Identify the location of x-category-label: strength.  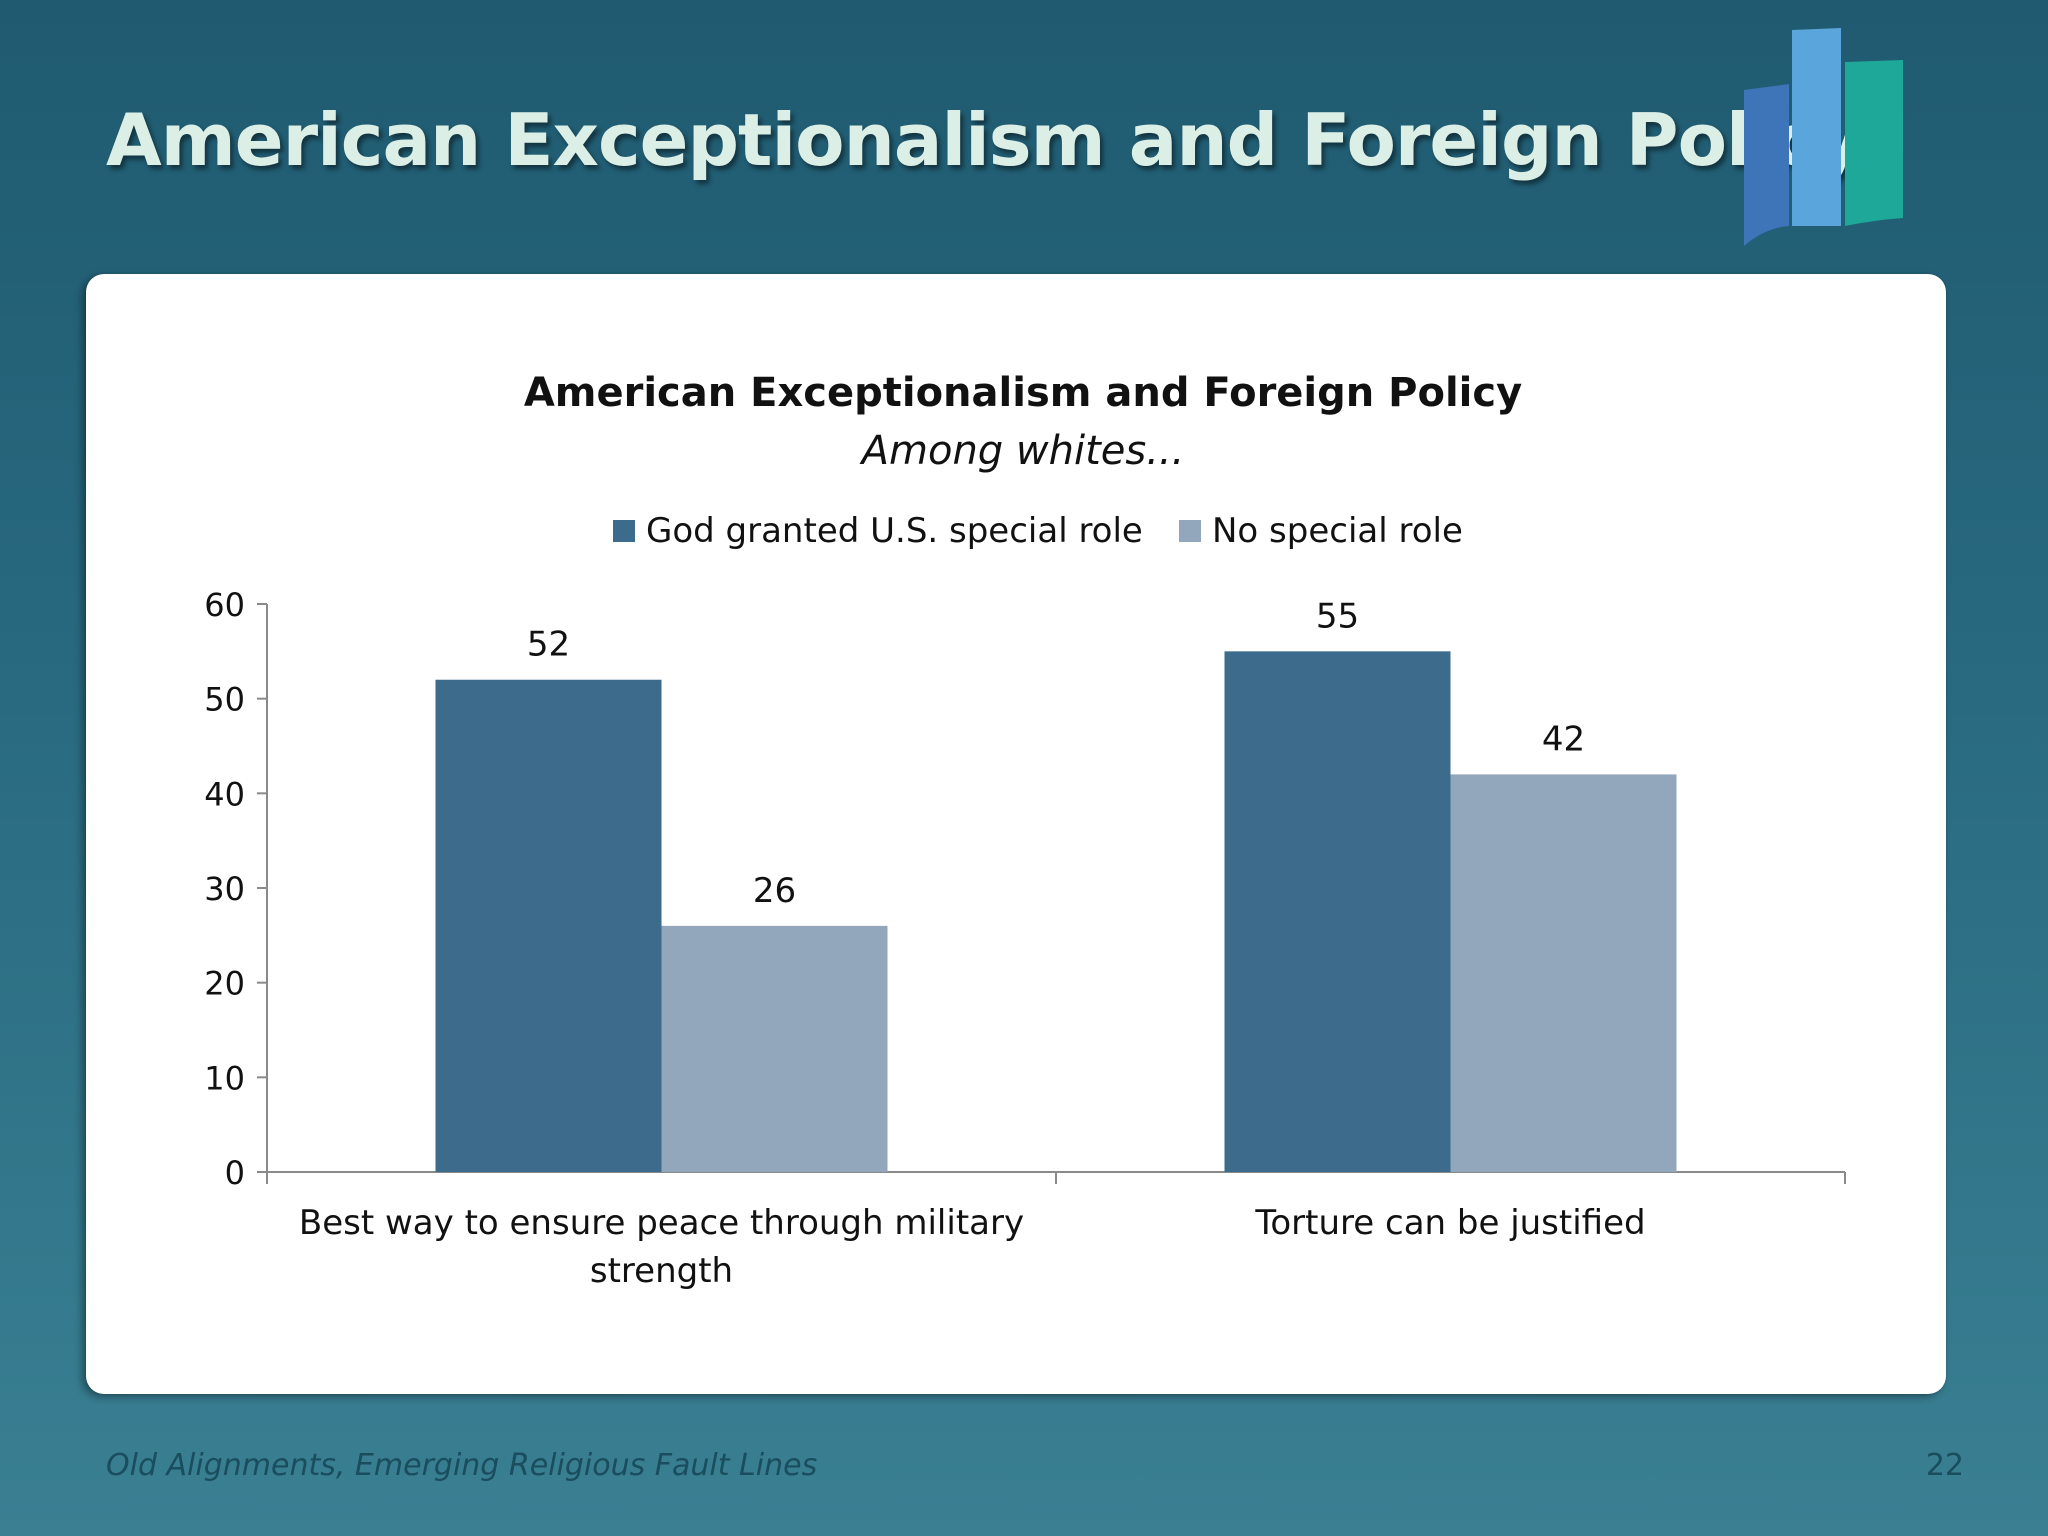
(661, 1271).